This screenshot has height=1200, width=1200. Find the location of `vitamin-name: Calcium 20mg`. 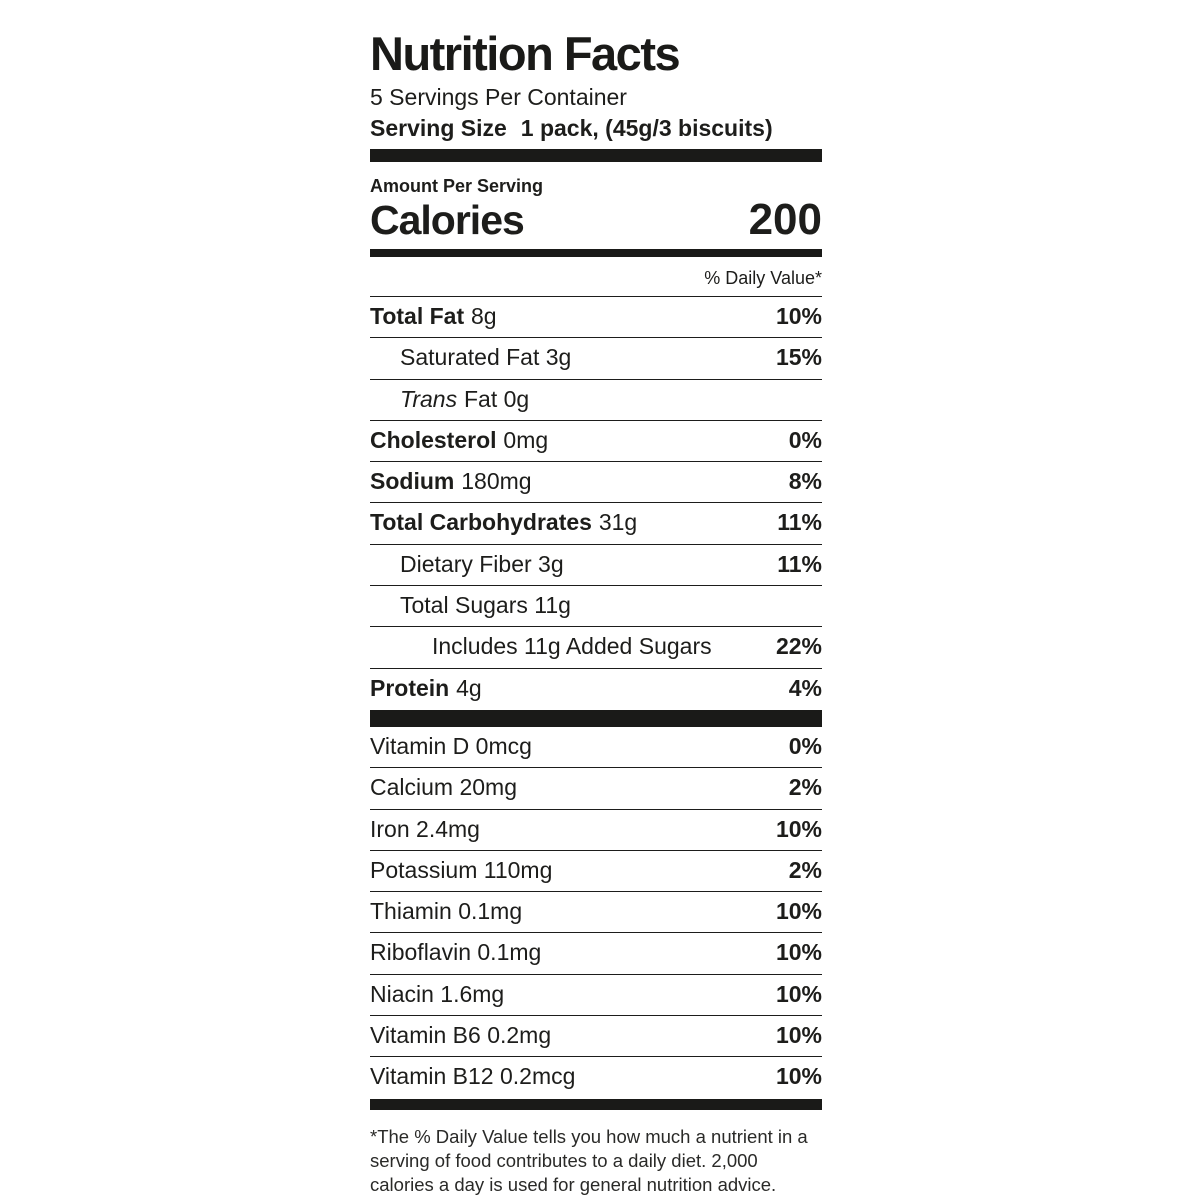

vitamin-name: Calcium 20mg is located at coordinates (443, 787).